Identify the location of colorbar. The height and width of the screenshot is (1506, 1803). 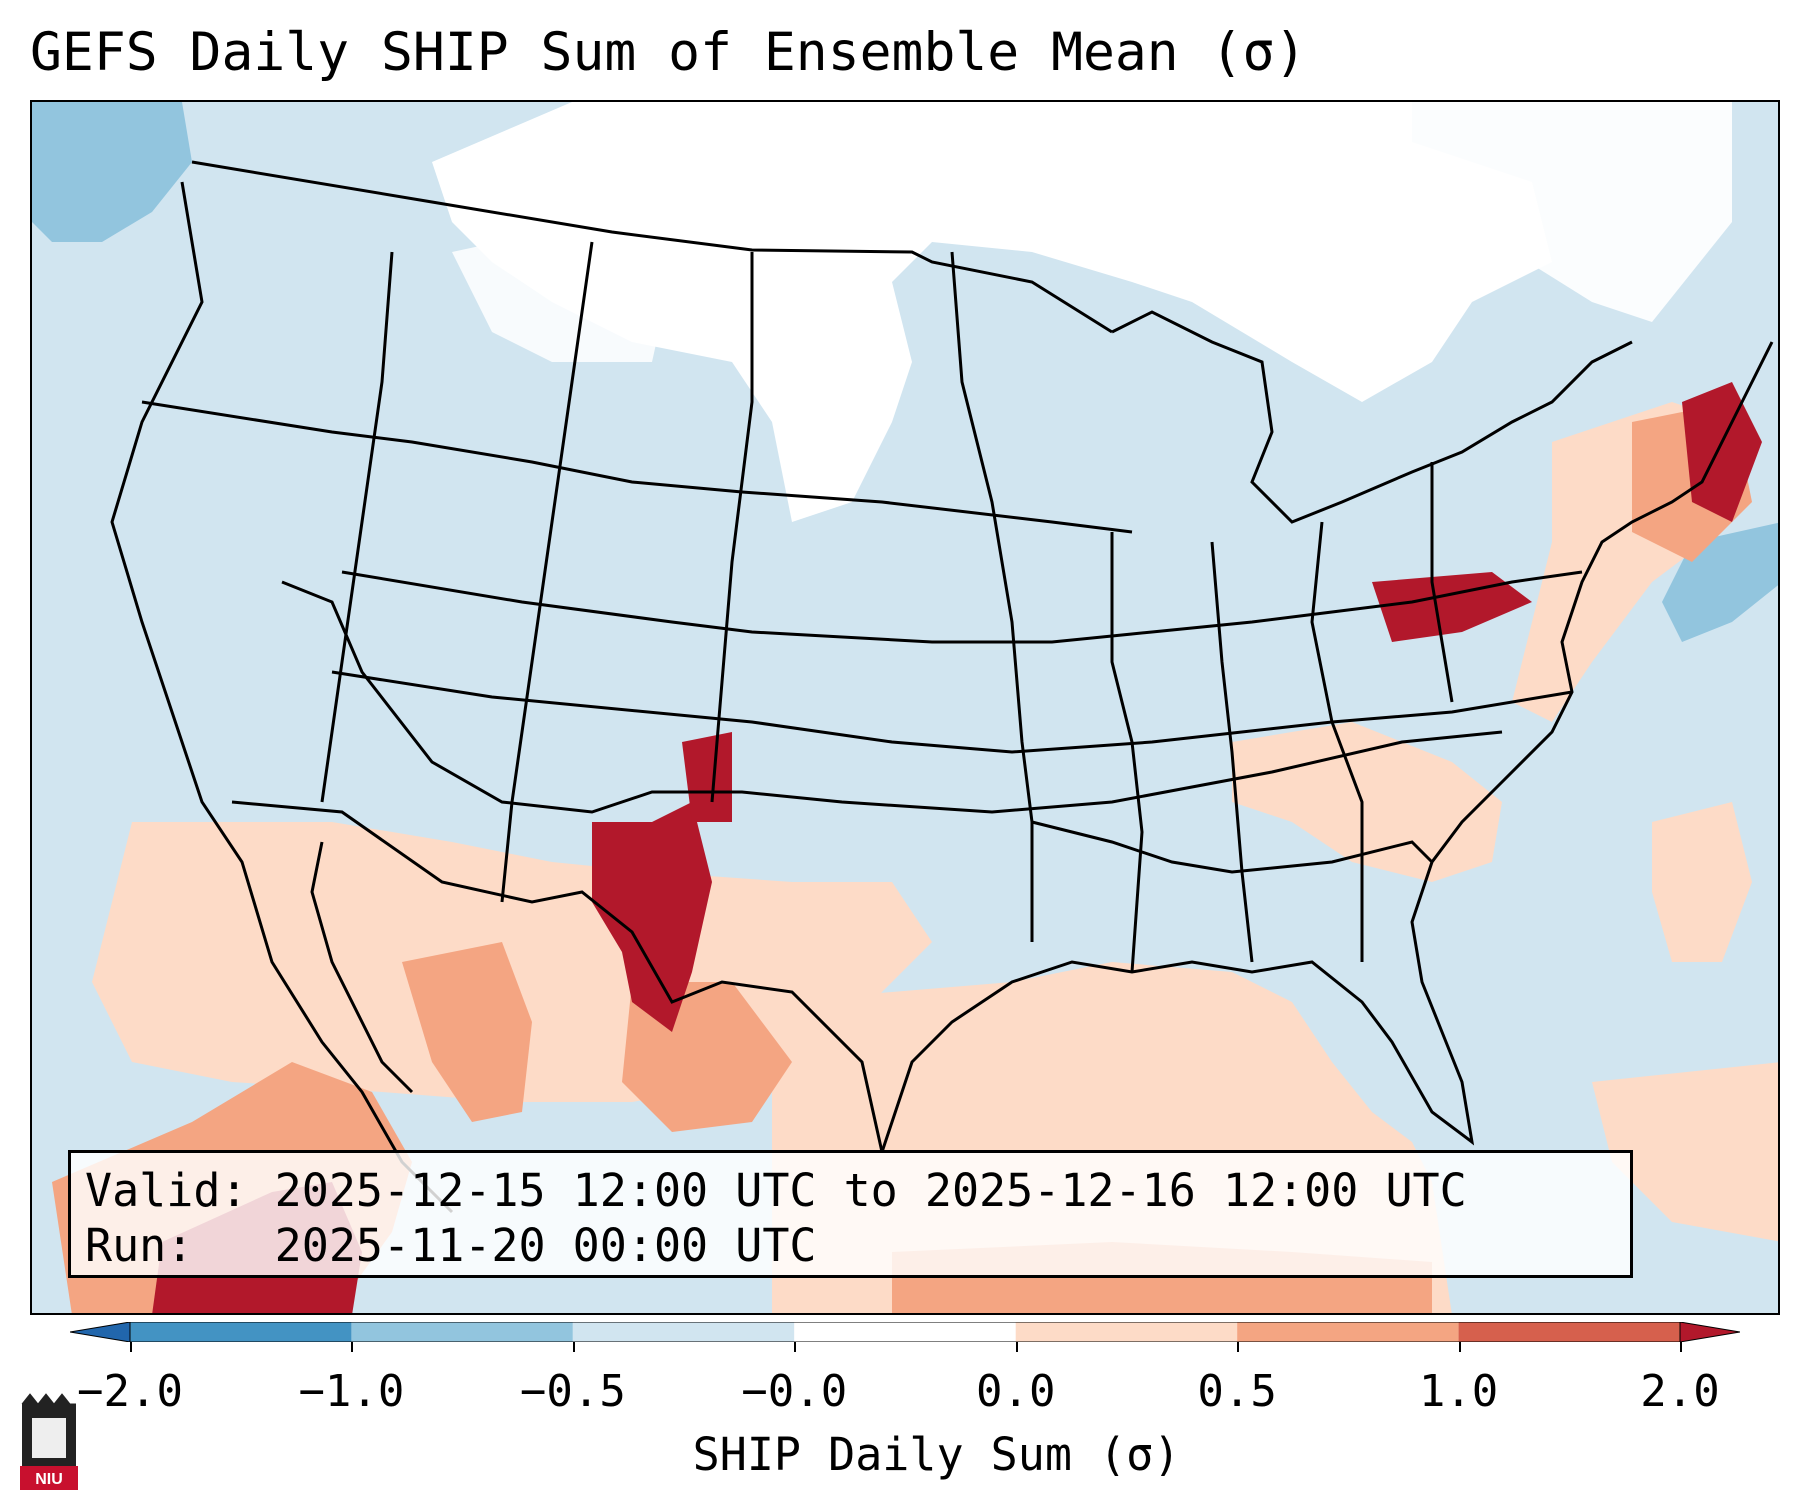
(905, 1332).